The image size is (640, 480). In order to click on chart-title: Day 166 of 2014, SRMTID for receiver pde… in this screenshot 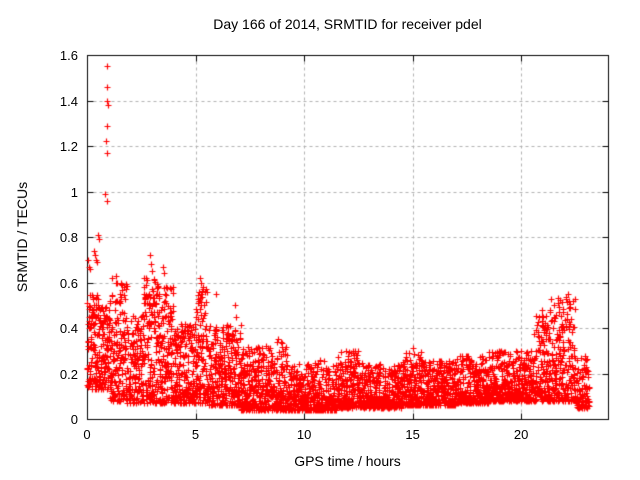, I will do `click(347, 24)`.